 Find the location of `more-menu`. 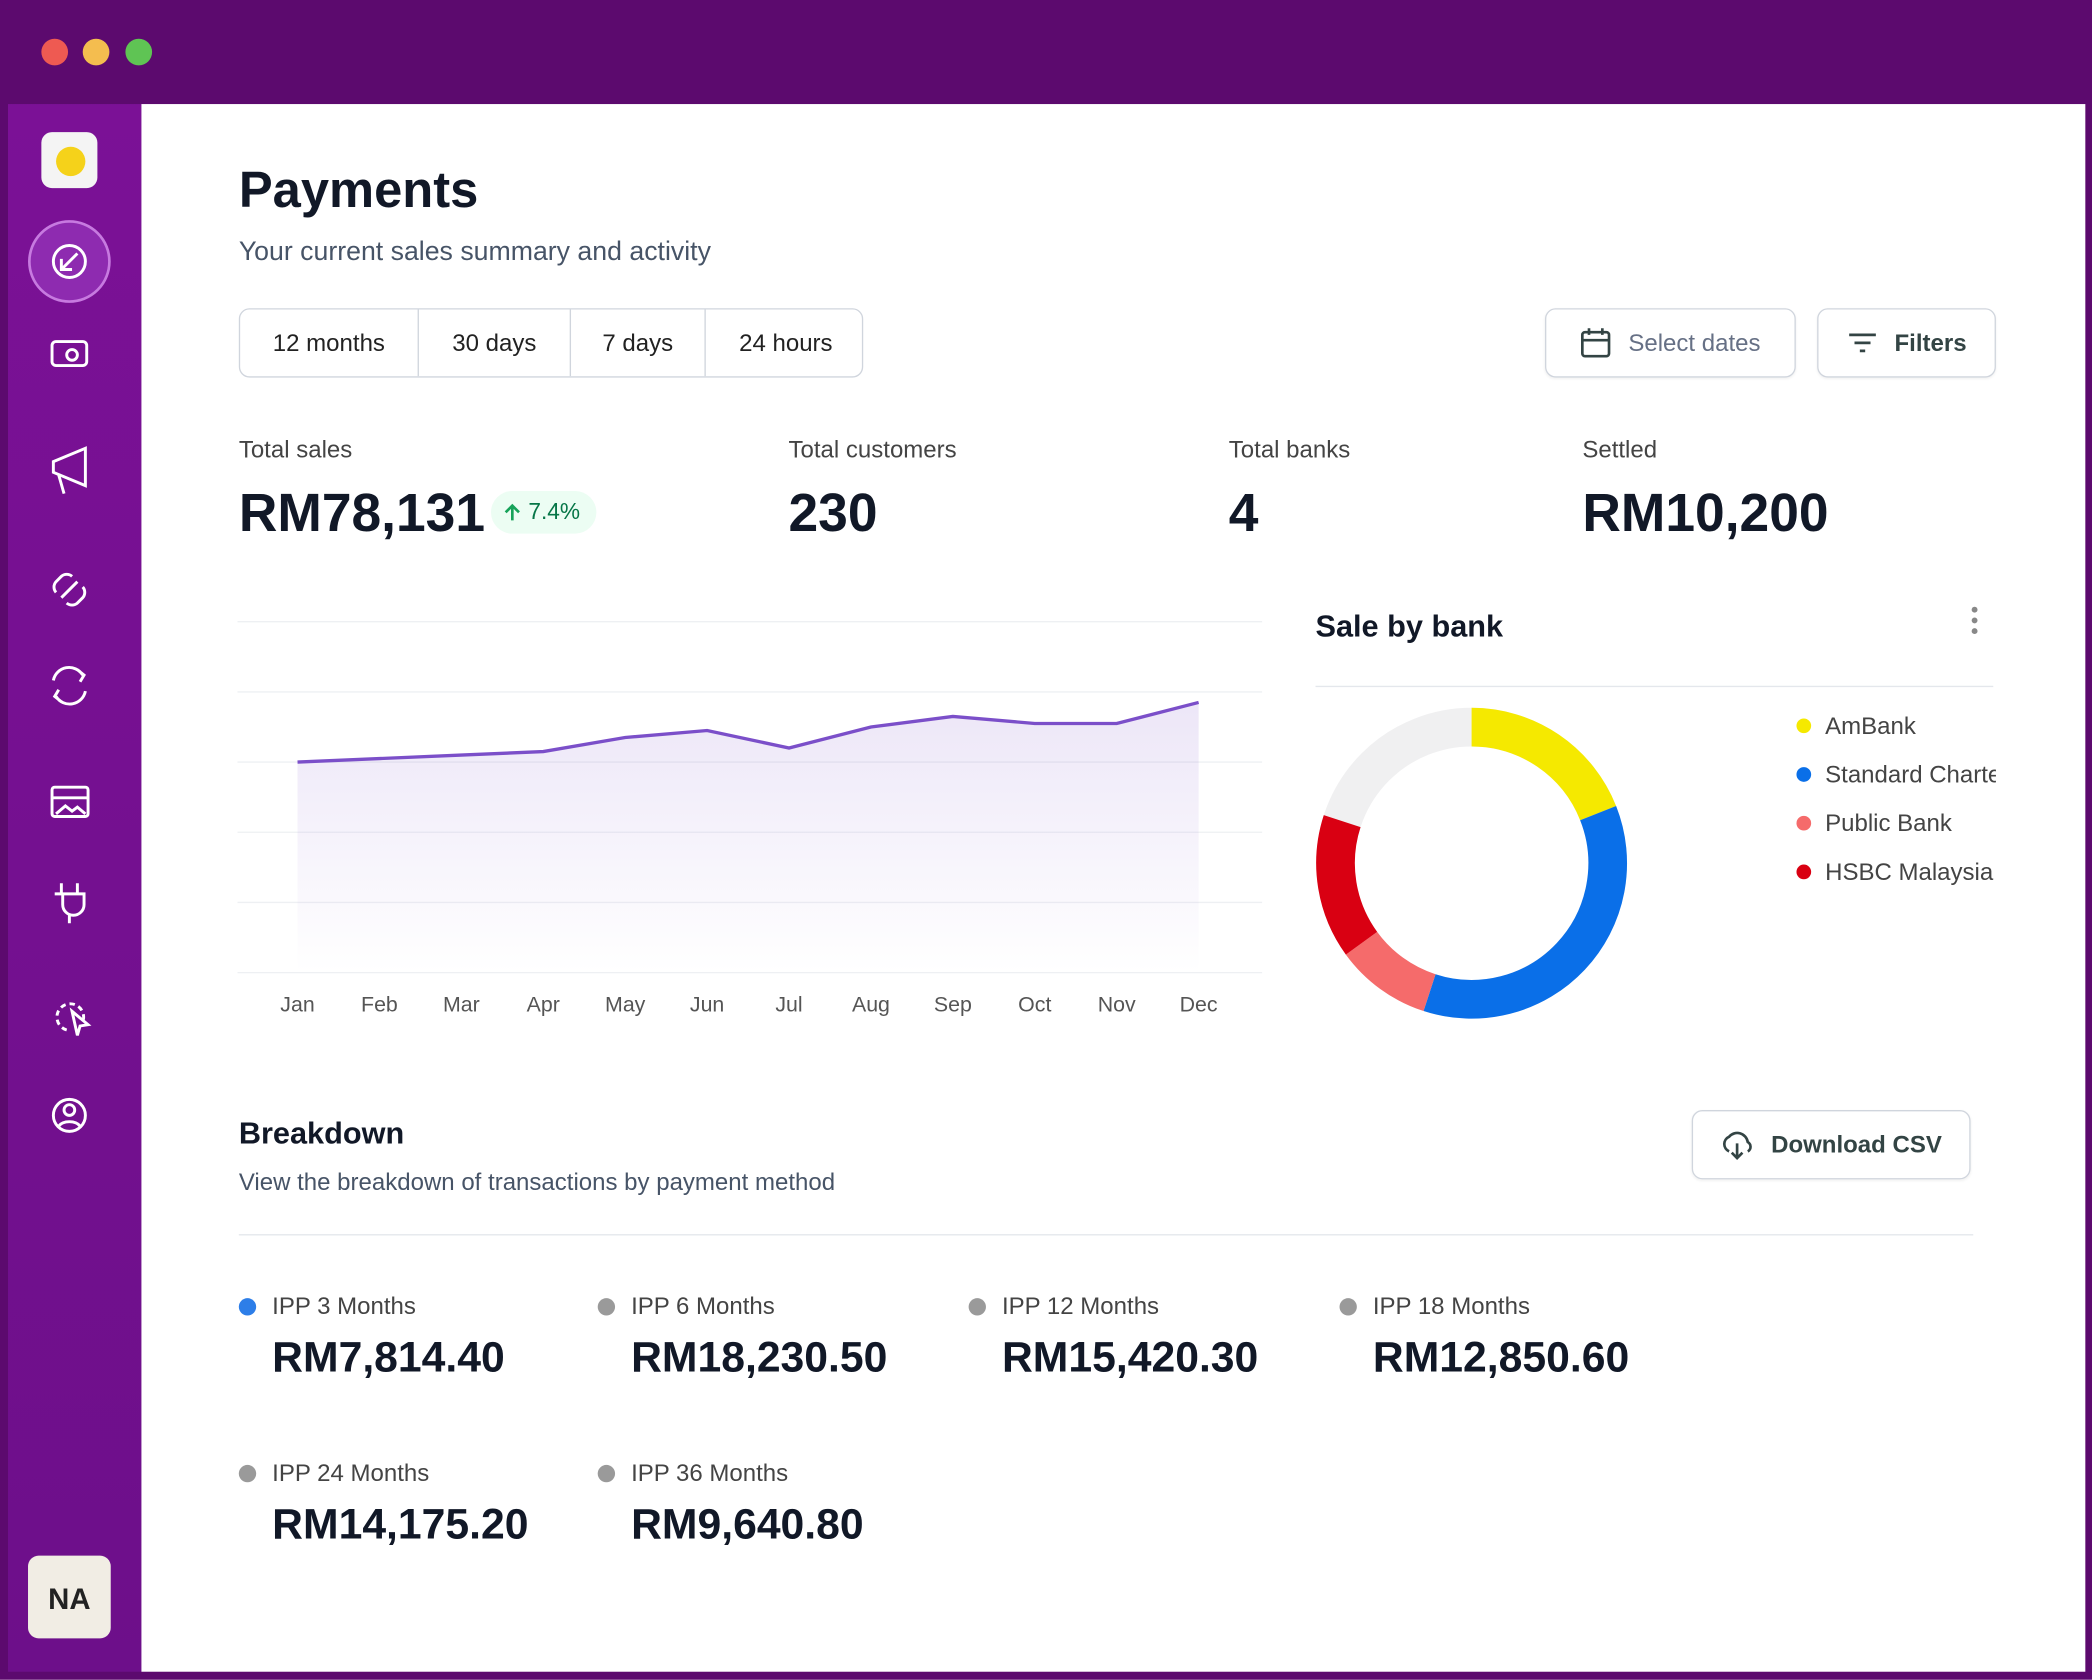

more-menu is located at coordinates (1975, 621).